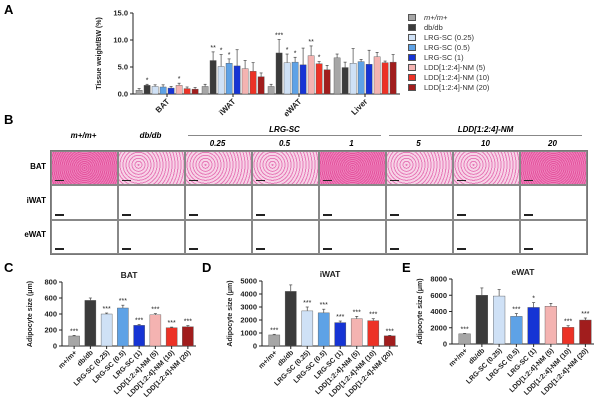 The image size is (600, 400). Describe the element at coordinates (120, 13) in the screenshot. I see `y-tick-label: 15.0` at that location.